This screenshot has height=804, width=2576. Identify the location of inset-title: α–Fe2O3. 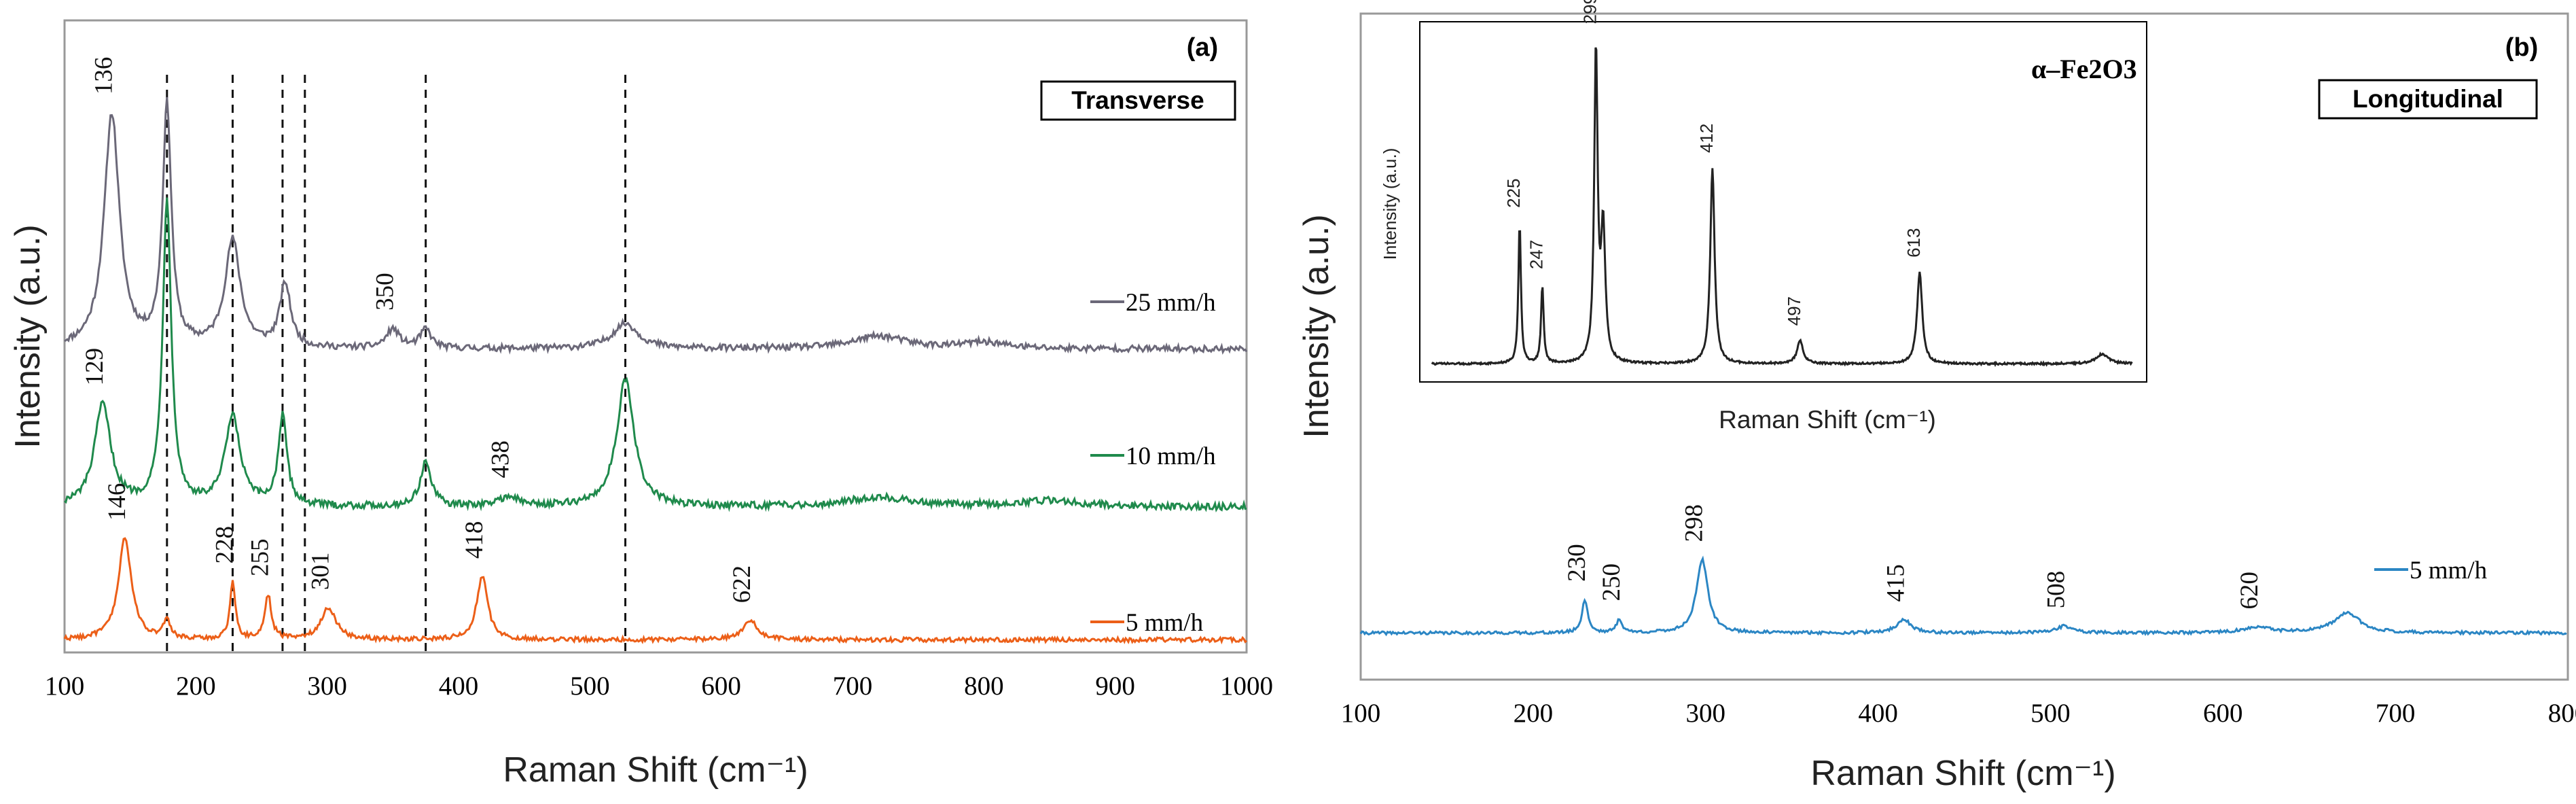
(2084, 69).